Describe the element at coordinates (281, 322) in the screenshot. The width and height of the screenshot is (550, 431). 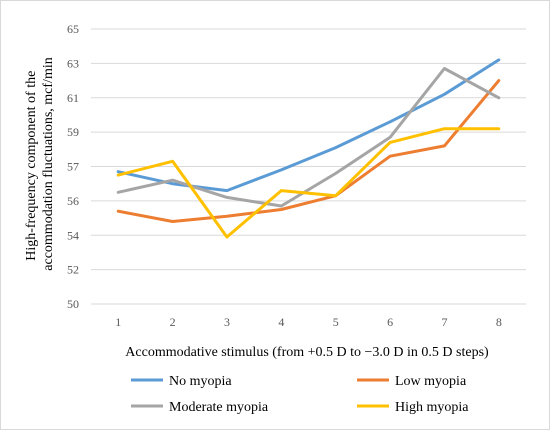
I see `x-tick-label: 4` at that location.